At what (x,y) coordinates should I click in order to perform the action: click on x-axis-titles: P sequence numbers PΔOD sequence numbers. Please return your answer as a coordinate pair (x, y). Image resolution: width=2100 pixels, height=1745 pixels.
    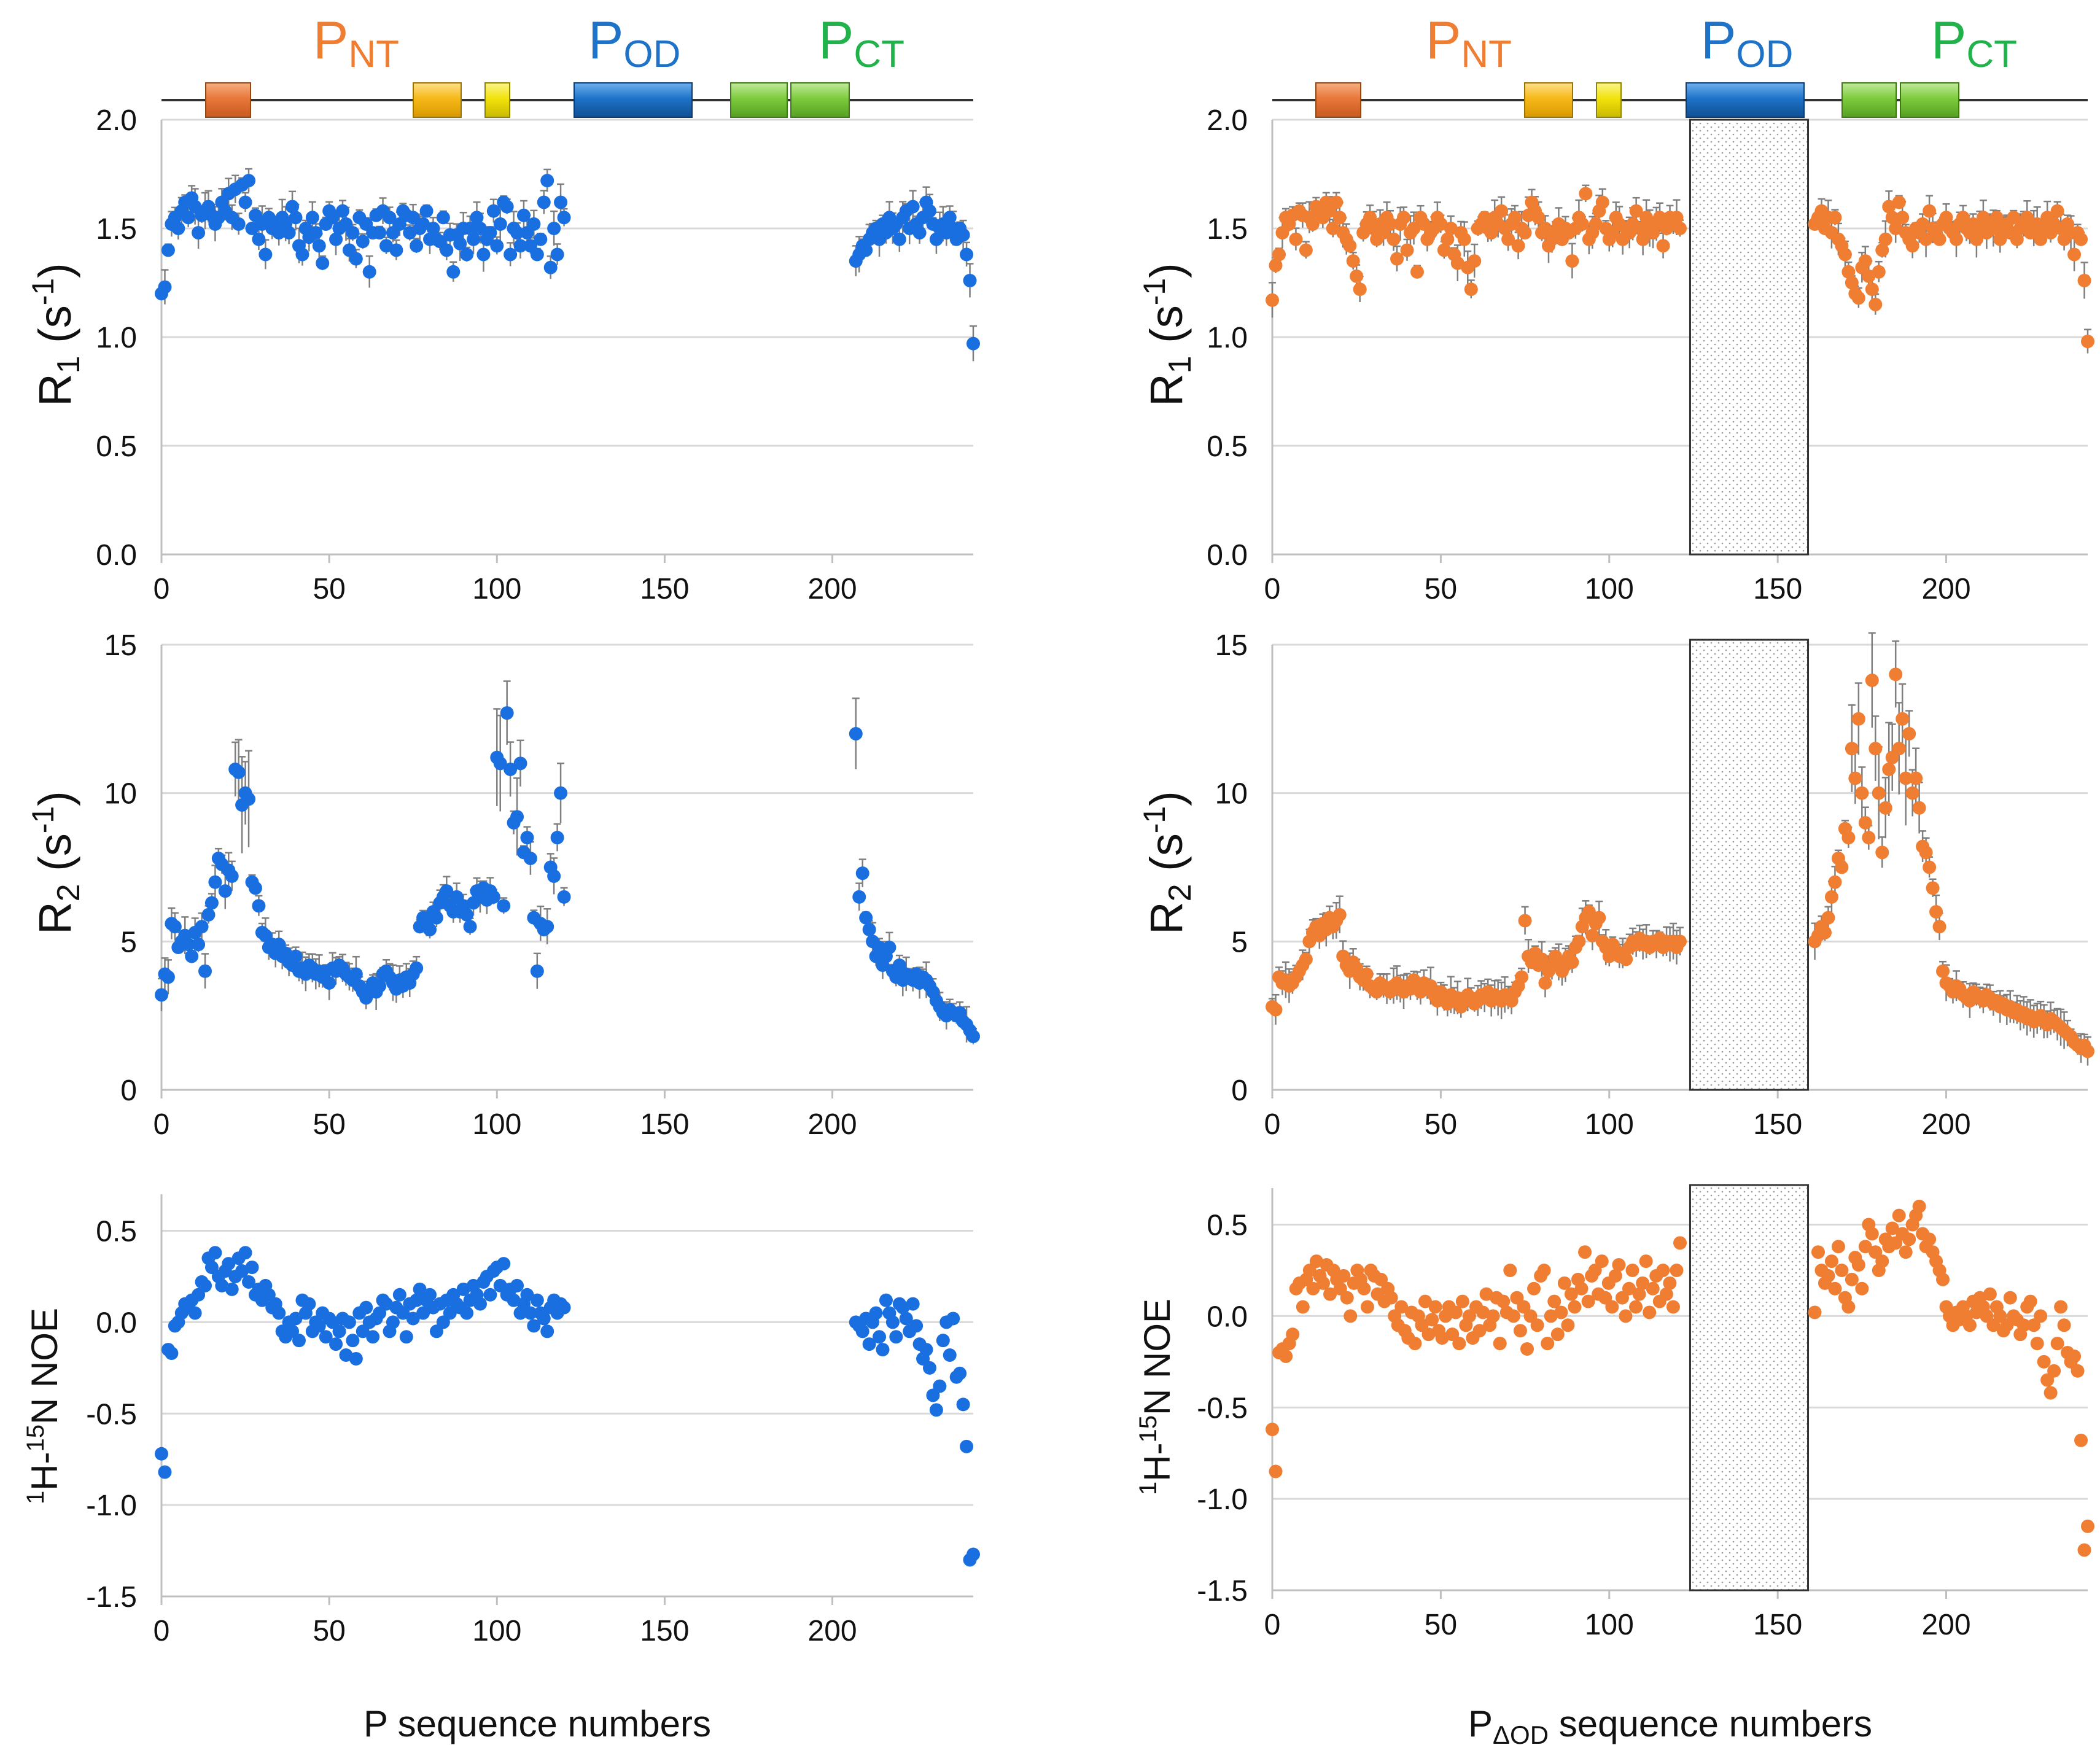
    Looking at the image, I should click on (1118, 1724).